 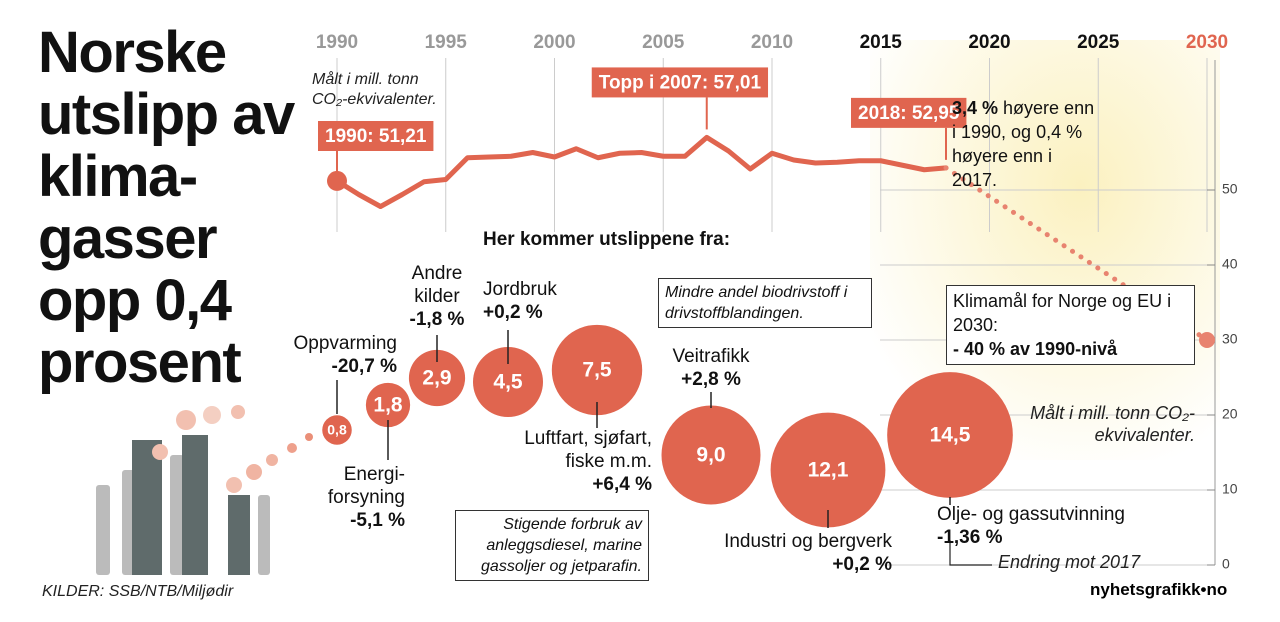 What do you see at coordinates (622, 484) in the screenshot?
I see `change-label: +6,4 %` at bounding box center [622, 484].